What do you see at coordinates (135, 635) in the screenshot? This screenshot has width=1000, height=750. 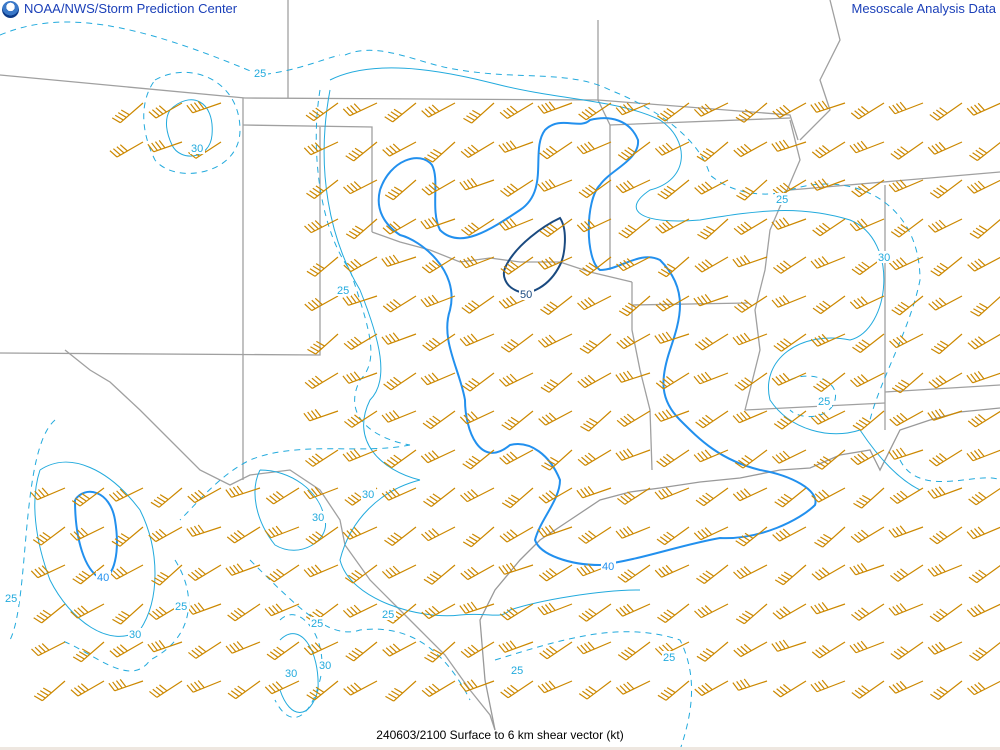 I see `contour-label: 30` at bounding box center [135, 635].